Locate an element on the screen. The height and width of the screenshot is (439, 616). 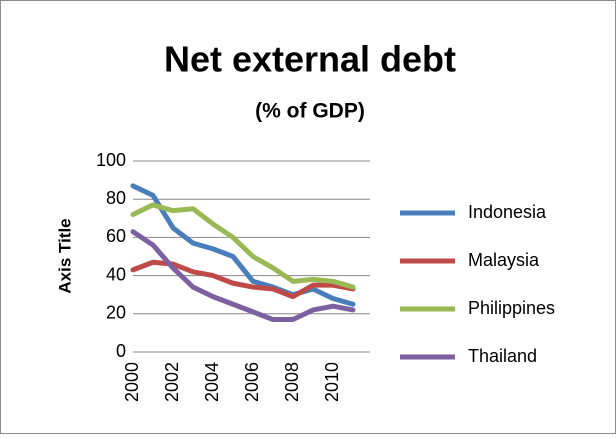
x-tick-label: 2004 is located at coordinates (212, 382).